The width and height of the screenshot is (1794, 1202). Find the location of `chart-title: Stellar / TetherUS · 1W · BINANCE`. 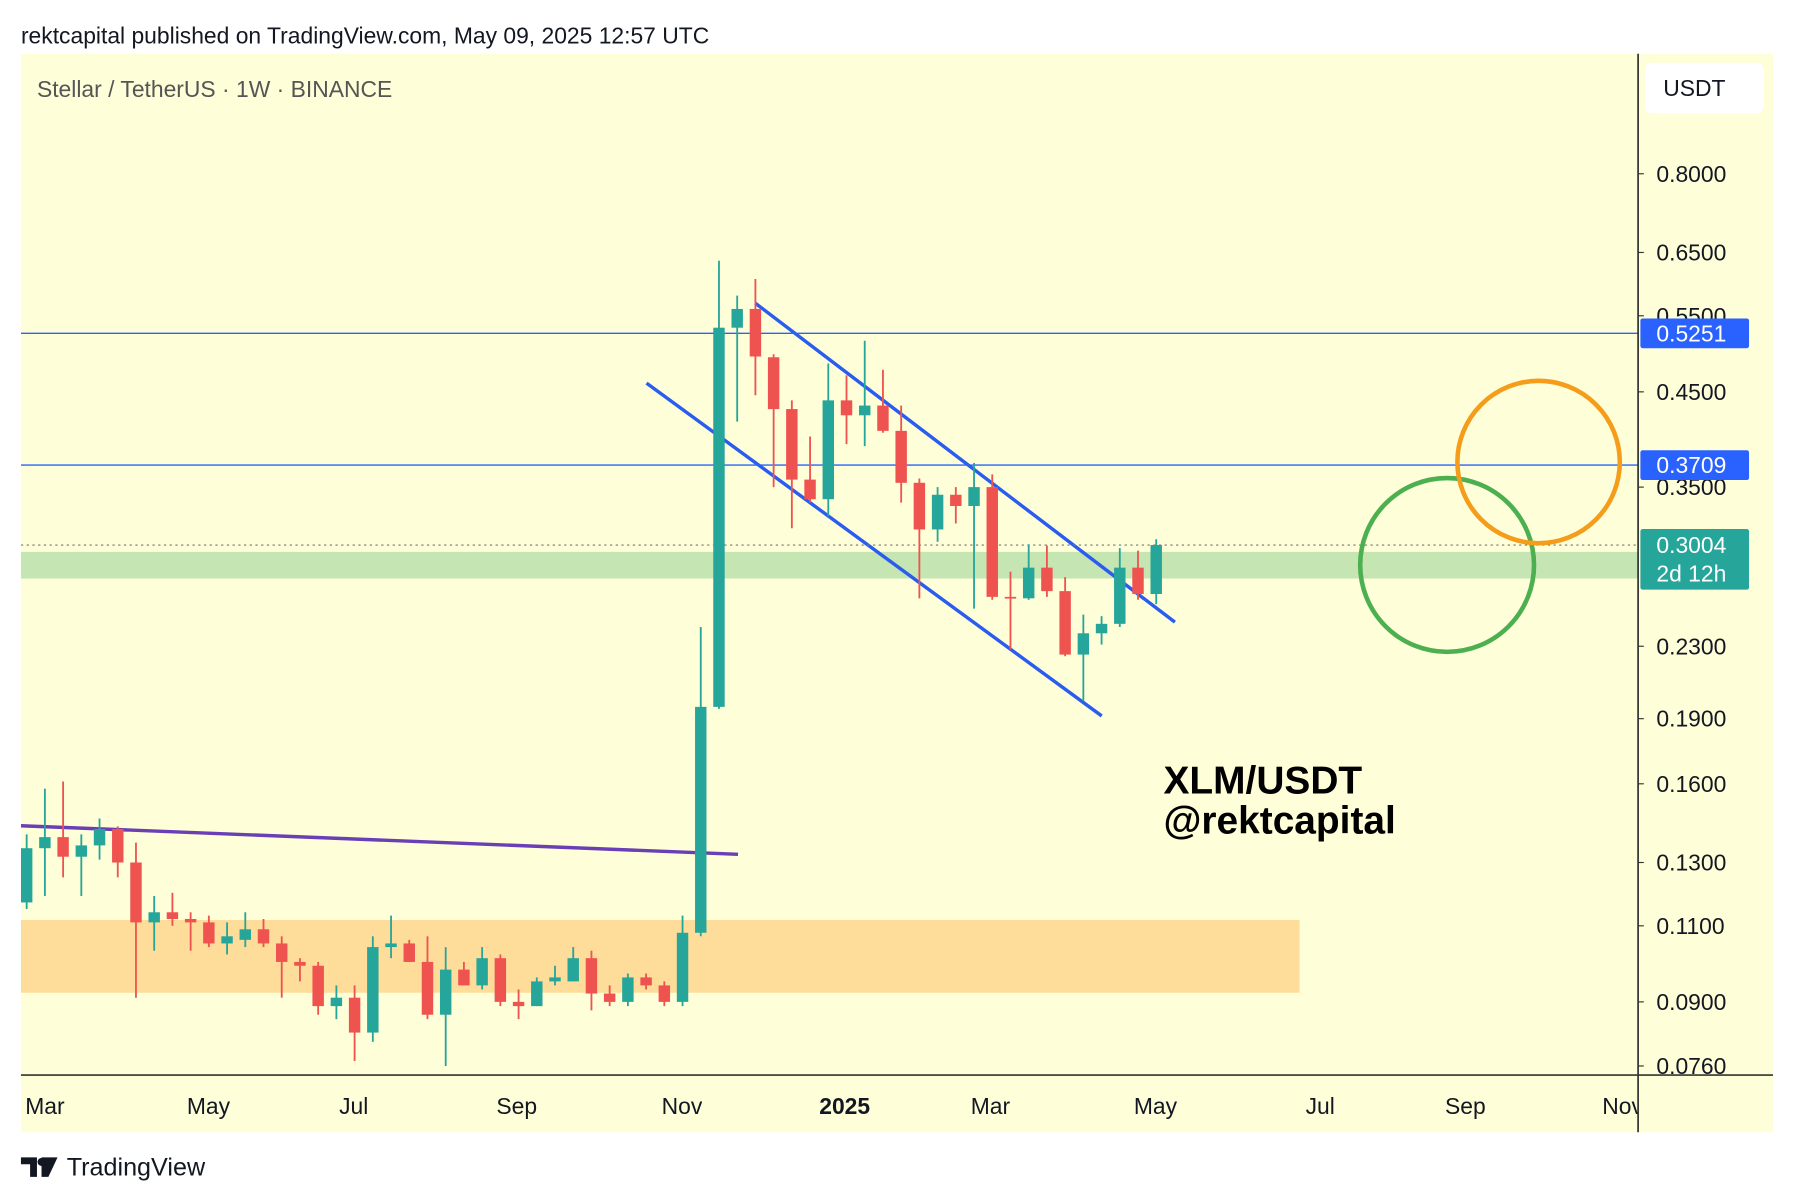

chart-title: Stellar / TetherUS · 1W · BINANCE is located at coordinates (214, 89).